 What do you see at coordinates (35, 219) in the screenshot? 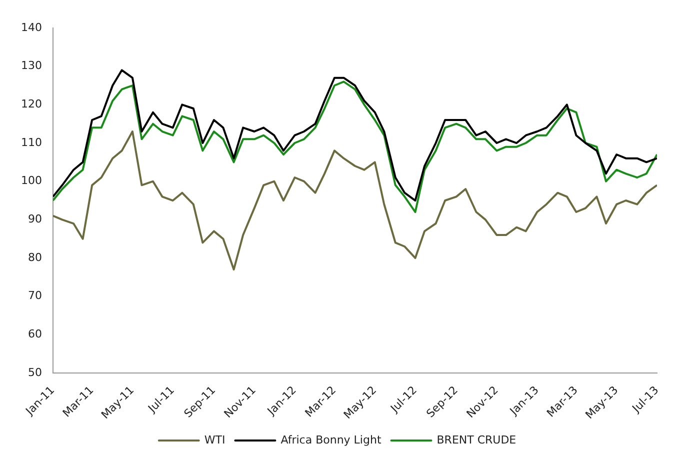
I see `y-tick-label: 90` at bounding box center [35, 219].